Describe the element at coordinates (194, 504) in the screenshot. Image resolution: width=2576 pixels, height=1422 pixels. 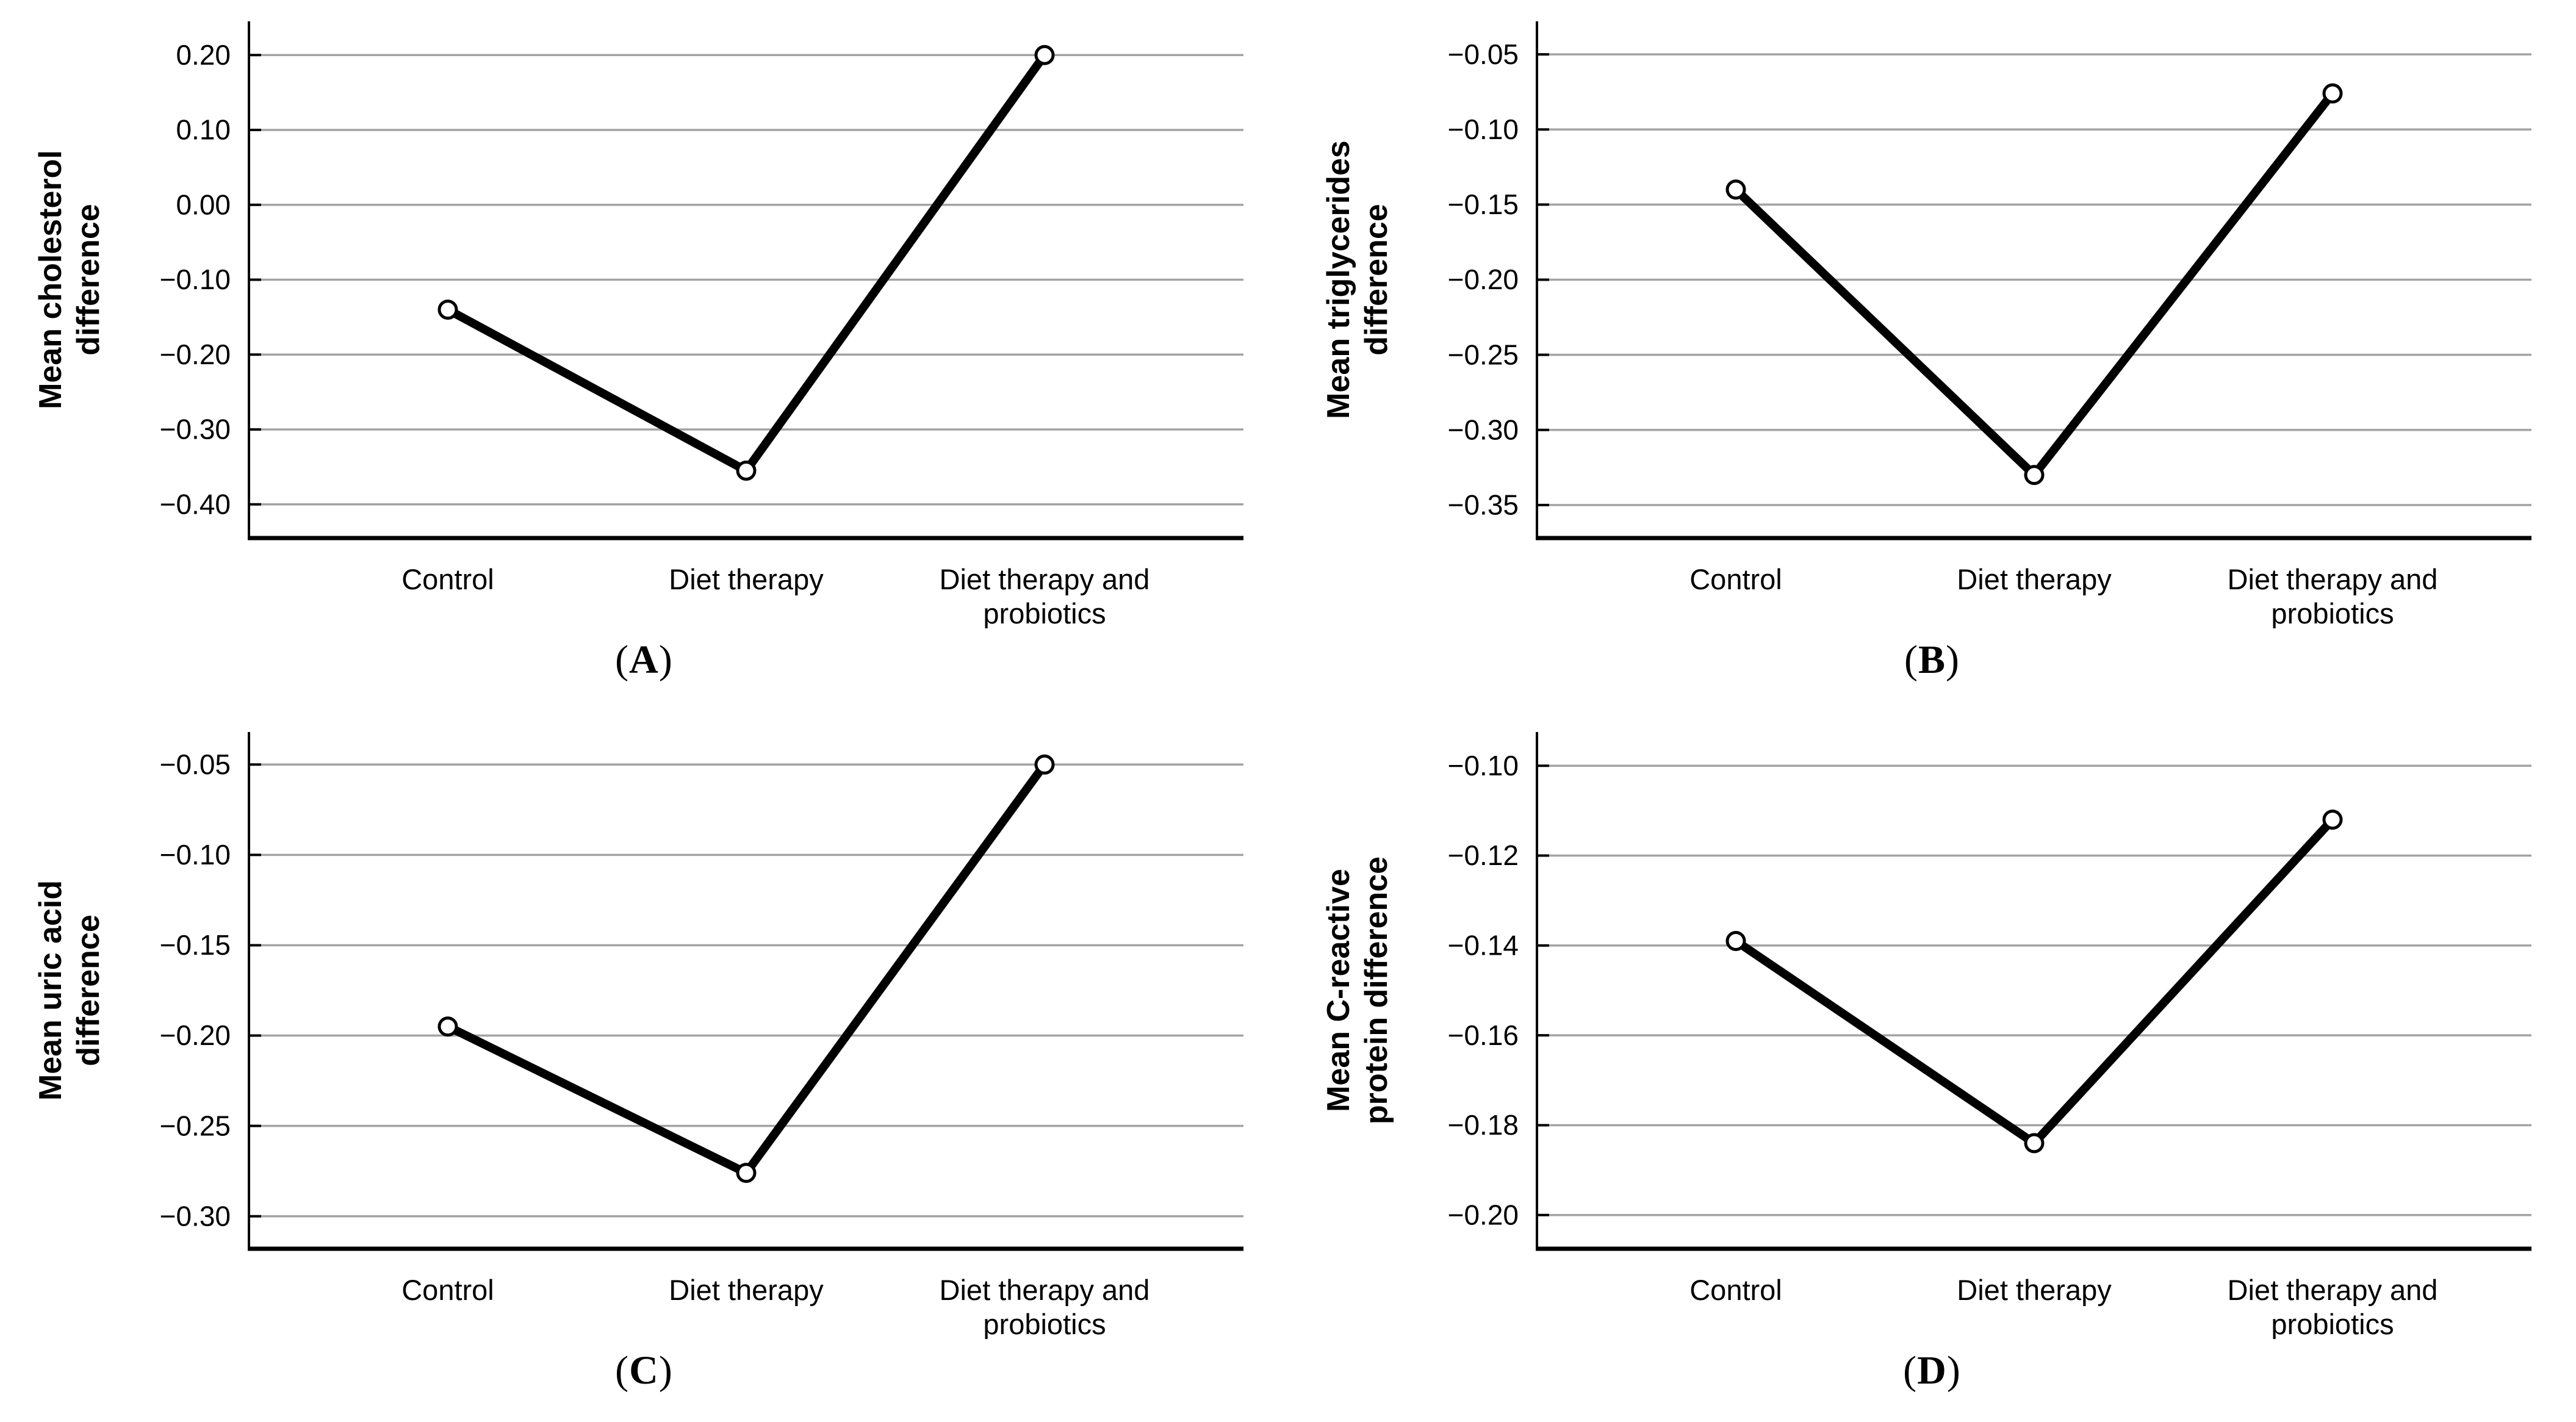
I see `svg-text: −0.40` at that location.